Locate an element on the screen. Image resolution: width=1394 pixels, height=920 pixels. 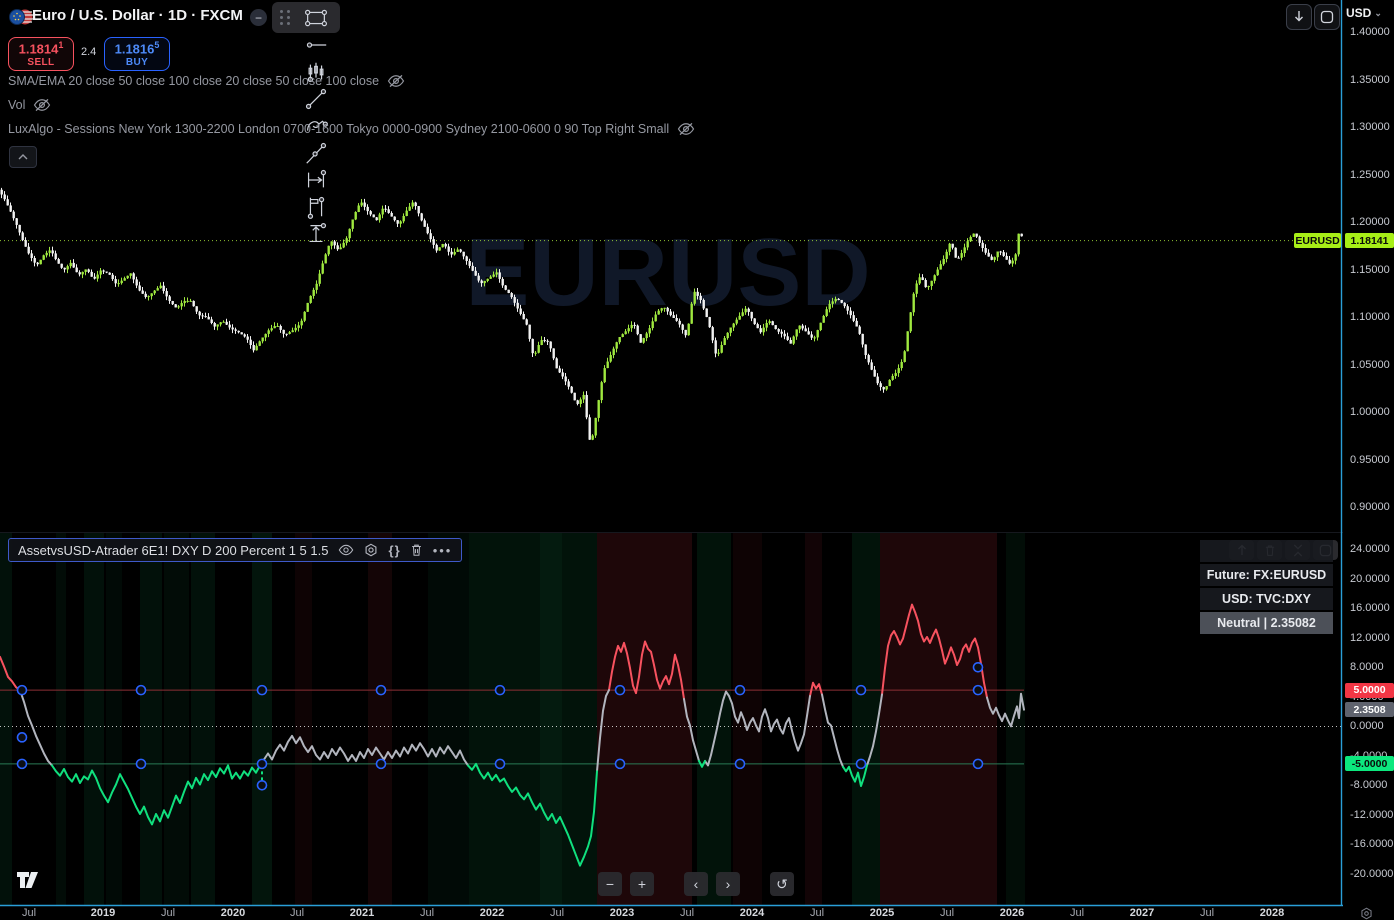
time-tick-year: 2024 is located at coordinates (752, 913).